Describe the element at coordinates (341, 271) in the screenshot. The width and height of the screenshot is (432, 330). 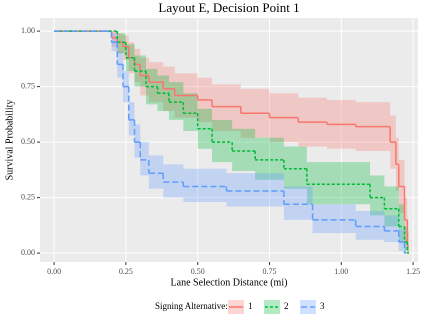
I see `x-tick-label: 1.00` at that location.